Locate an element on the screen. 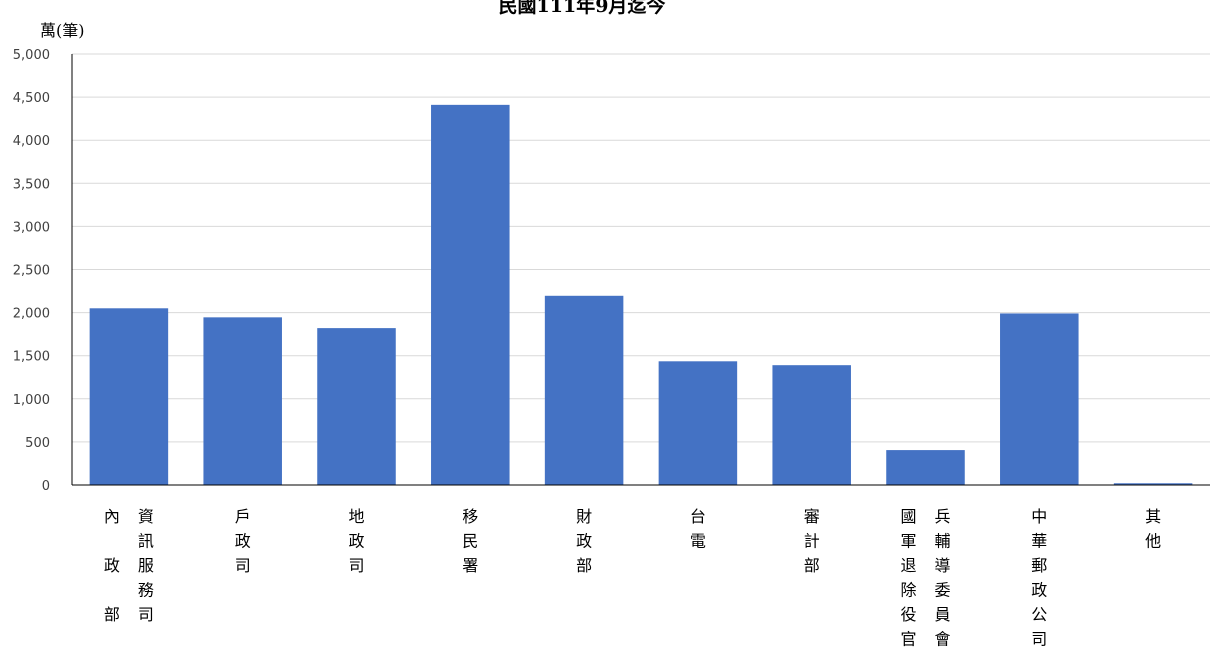 This screenshot has width=1219, height=668. x-category-label: 戶政司 is located at coordinates (243, 541).